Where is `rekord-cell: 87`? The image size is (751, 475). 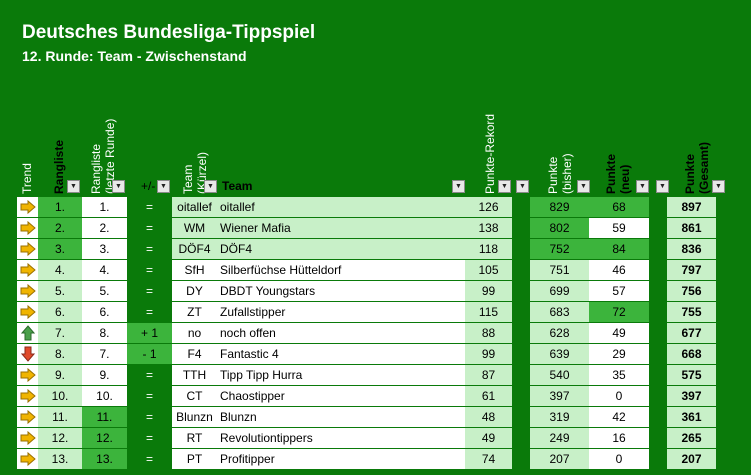 rekord-cell: 87 is located at coordinates (488, 375).